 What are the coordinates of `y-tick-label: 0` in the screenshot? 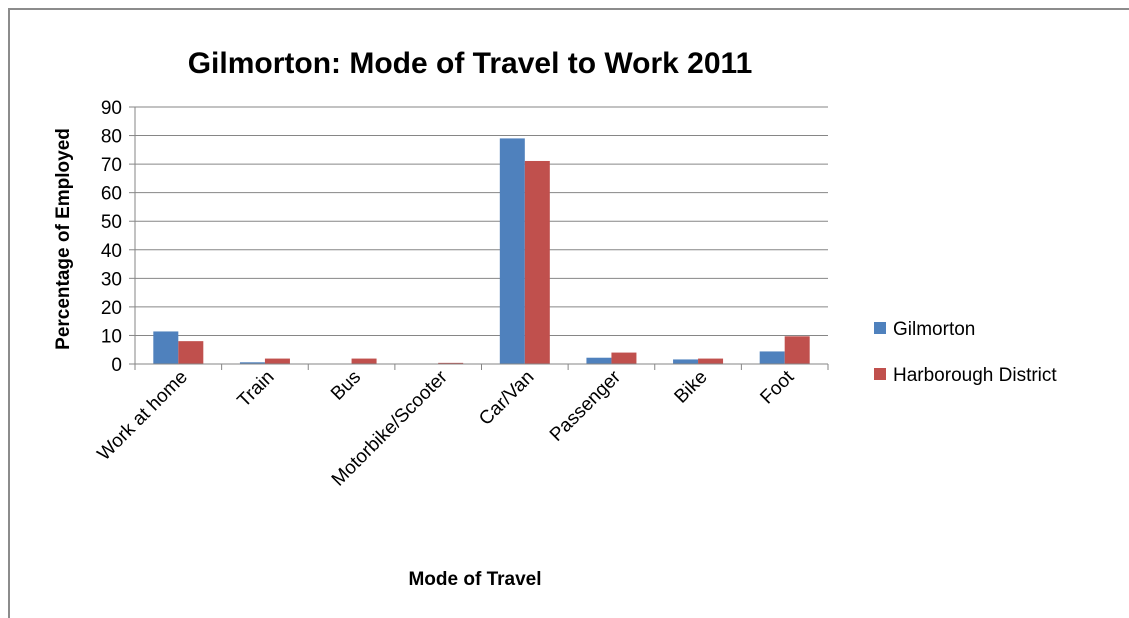 It's located at (116, 365).